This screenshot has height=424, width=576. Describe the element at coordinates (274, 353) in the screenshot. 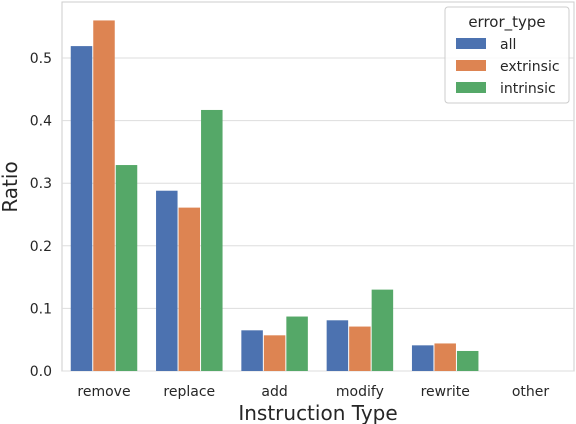

I see `bar-extrinsic-add` at that location.